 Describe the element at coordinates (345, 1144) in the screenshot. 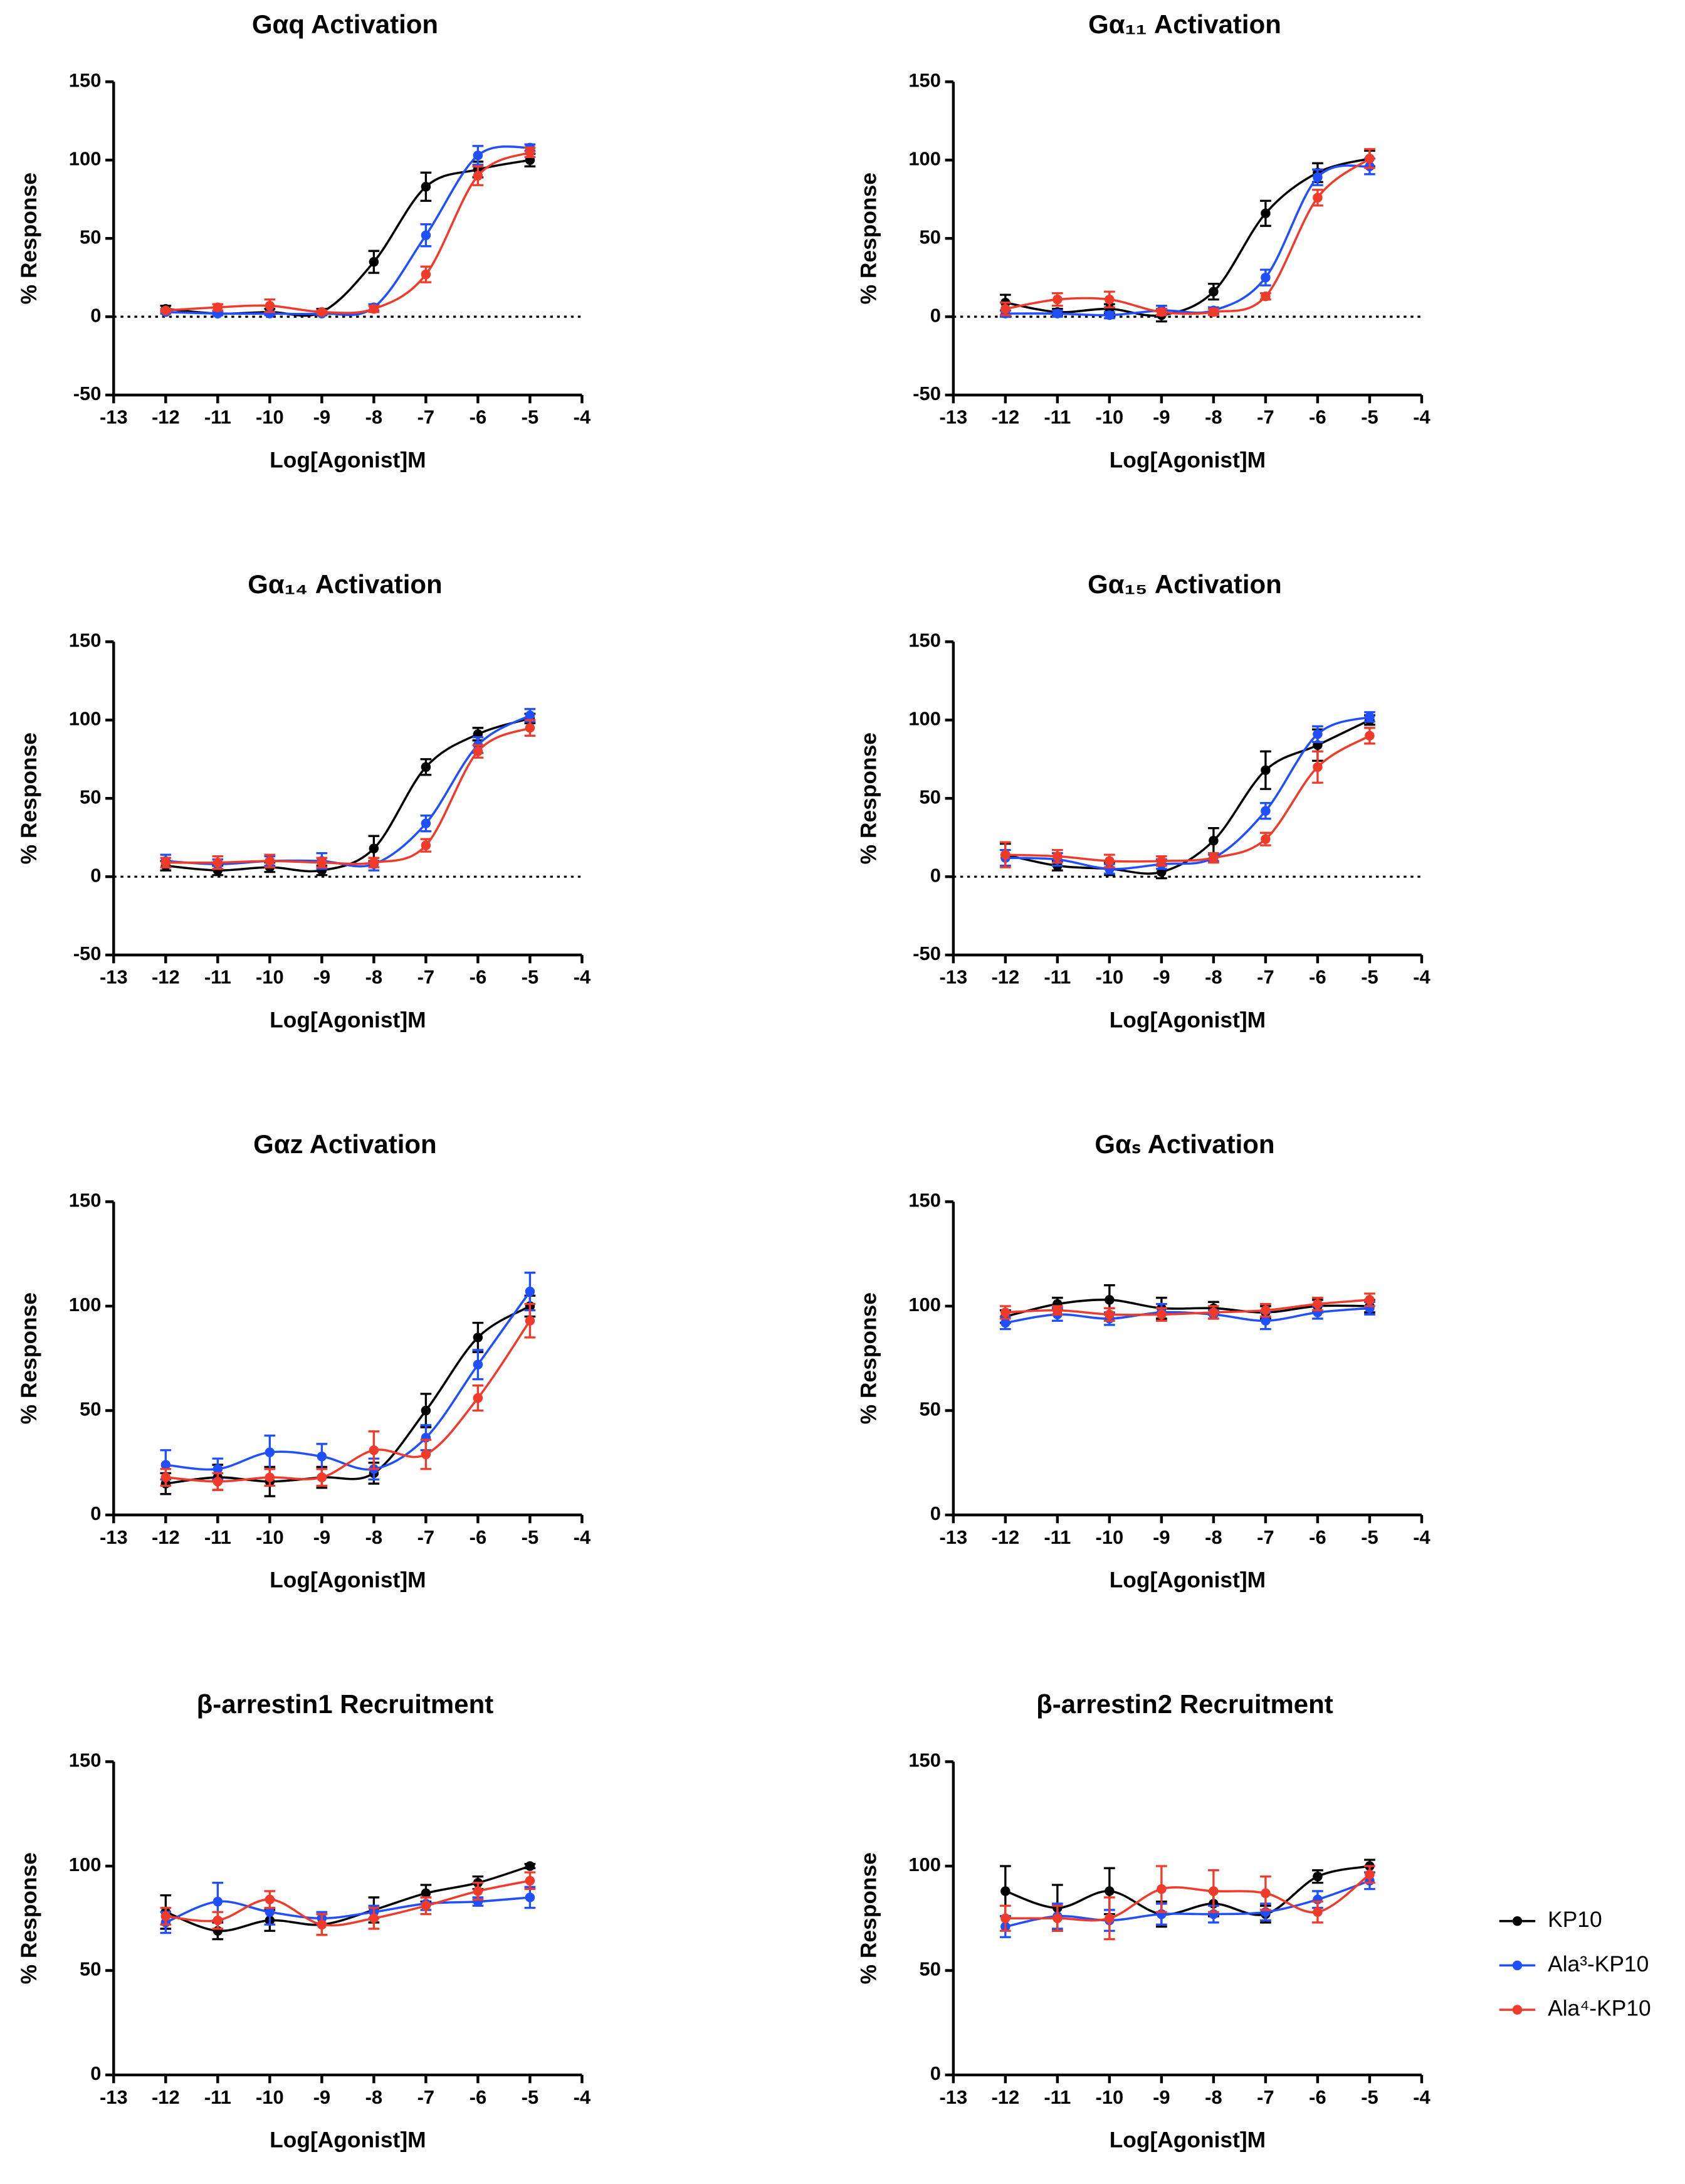

I see `chart-title: Gαz Activation` at that location.